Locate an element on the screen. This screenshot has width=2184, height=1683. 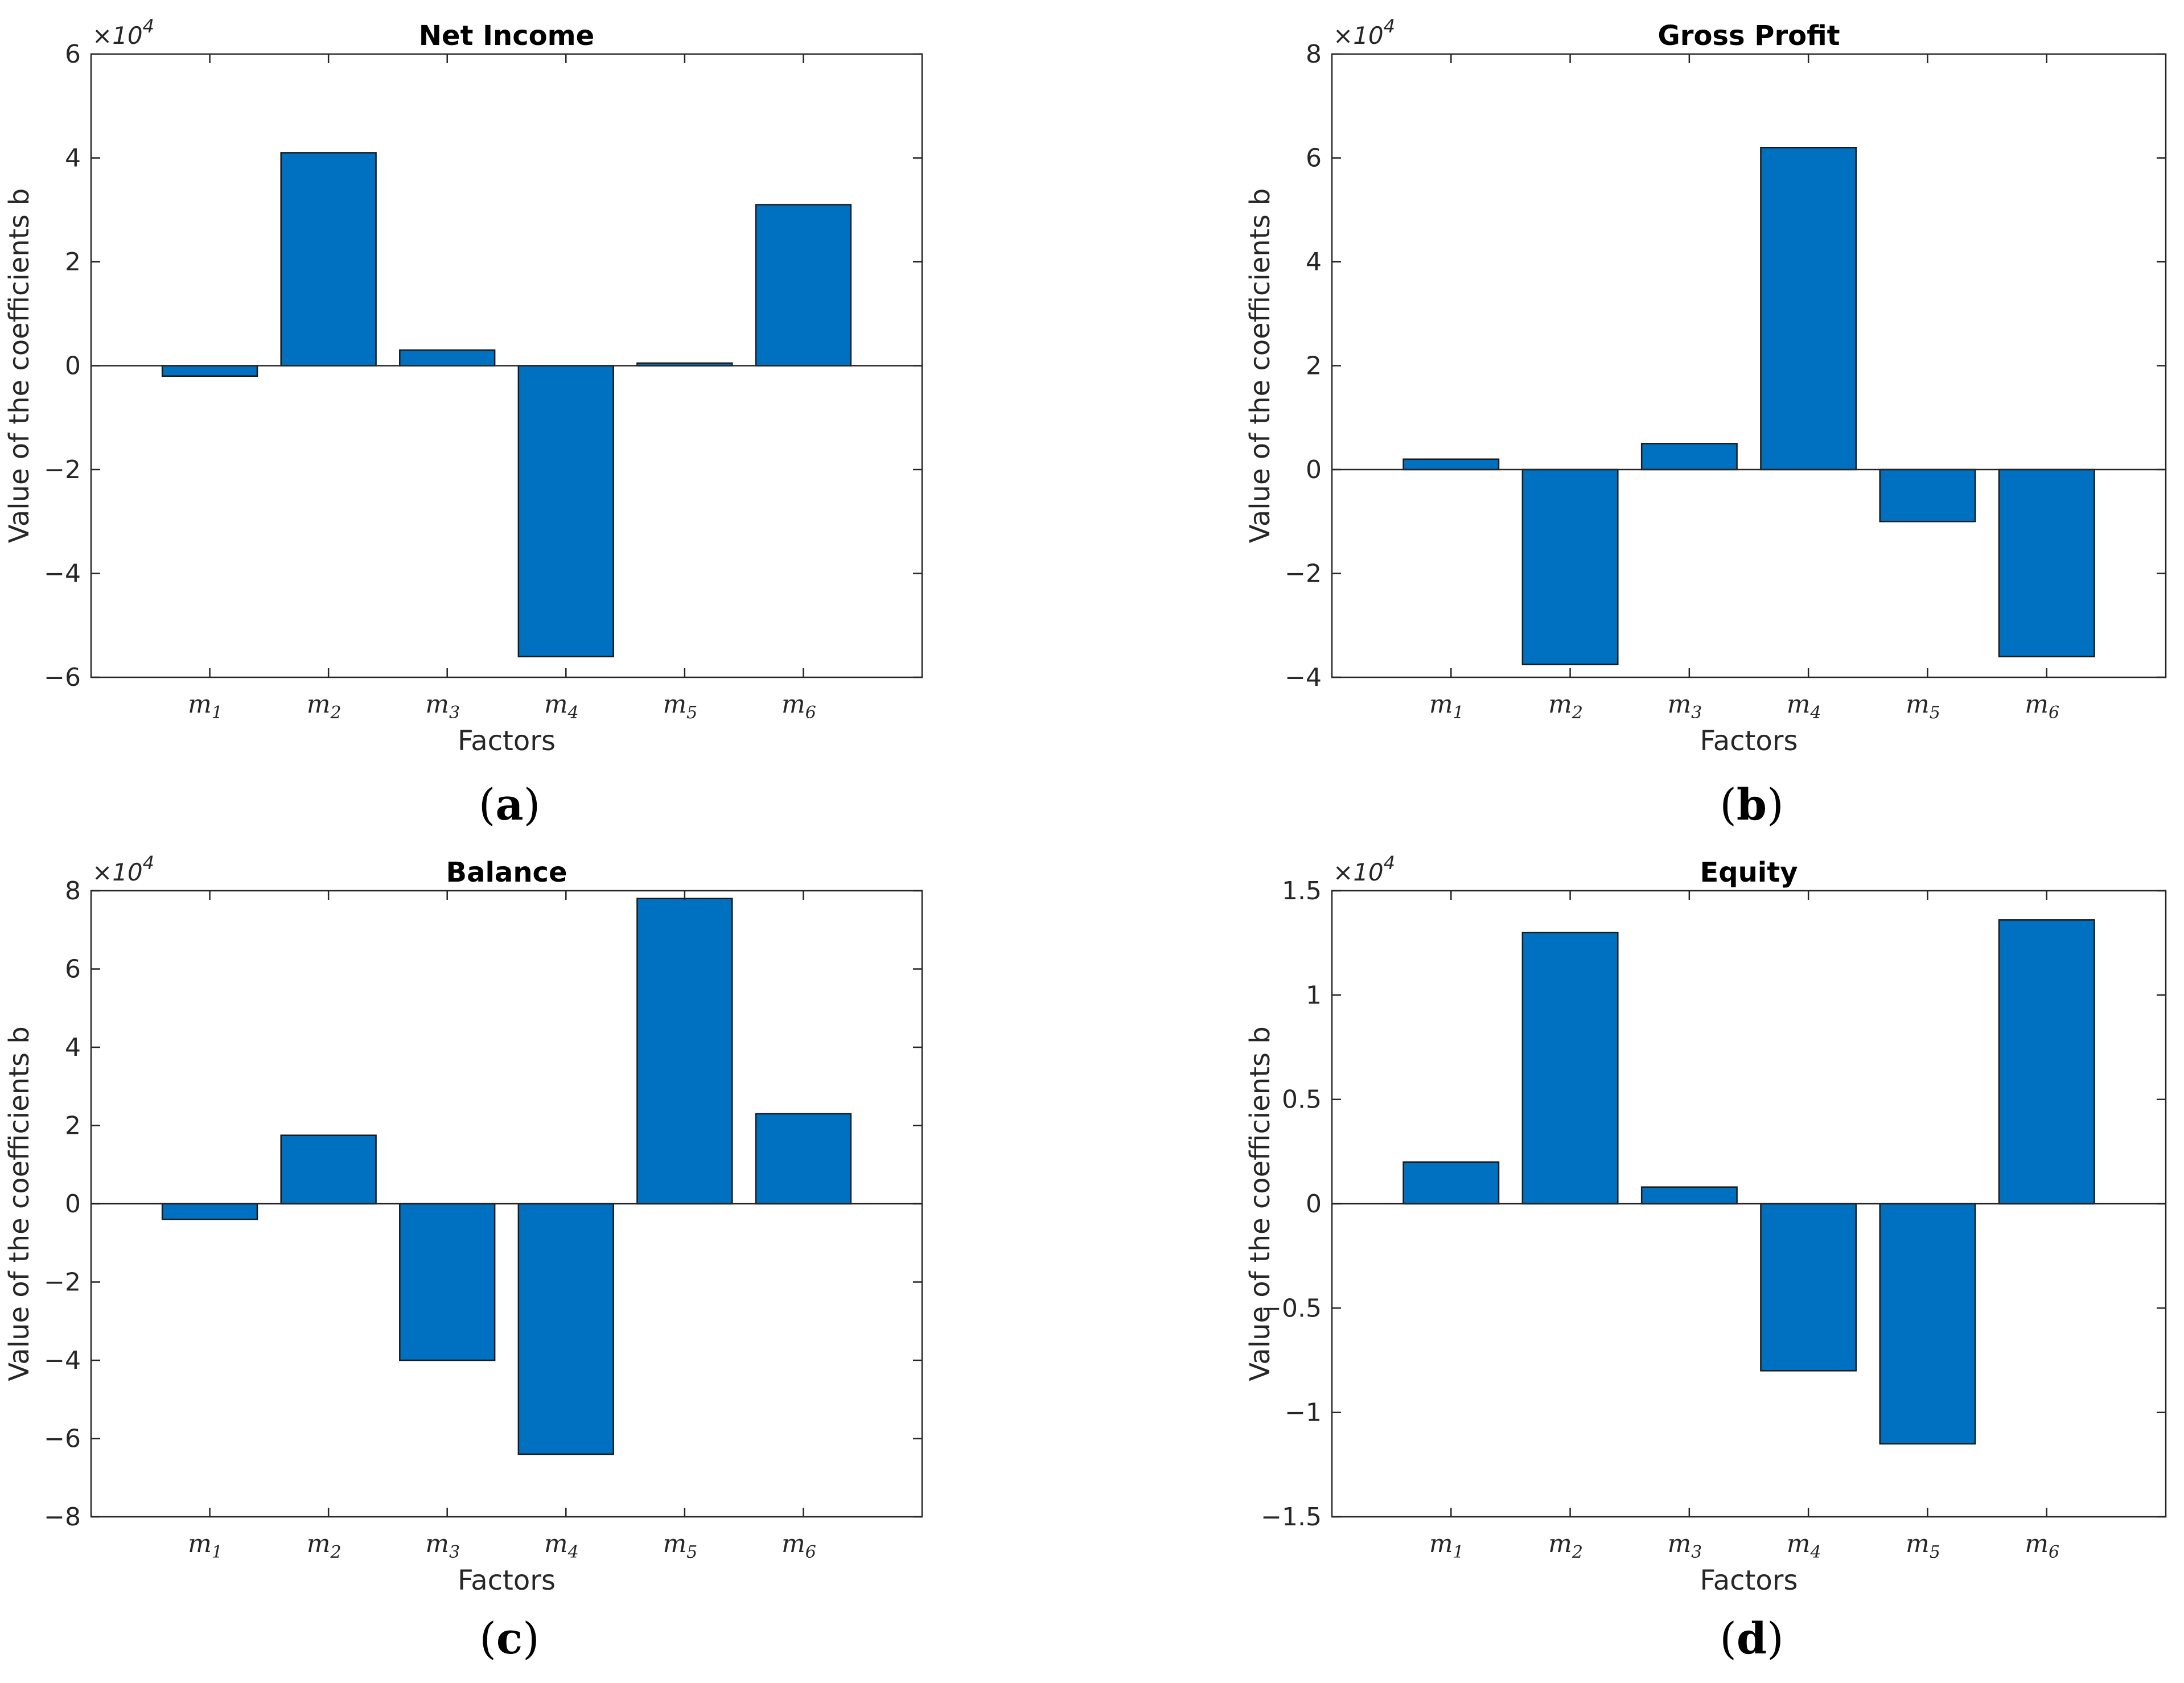
bar-b-m3 is located at coordinates (1689, 457).